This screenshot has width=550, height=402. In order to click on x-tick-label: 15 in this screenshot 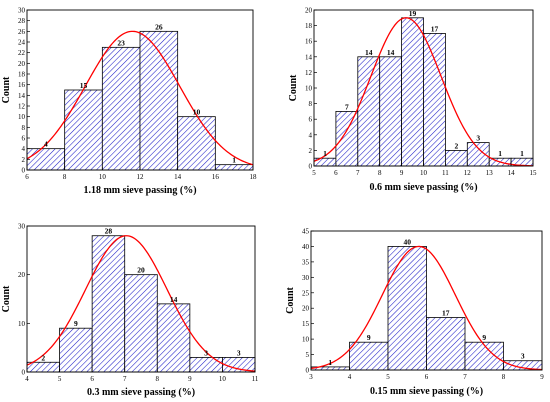, I will do `click(534, 173)`.